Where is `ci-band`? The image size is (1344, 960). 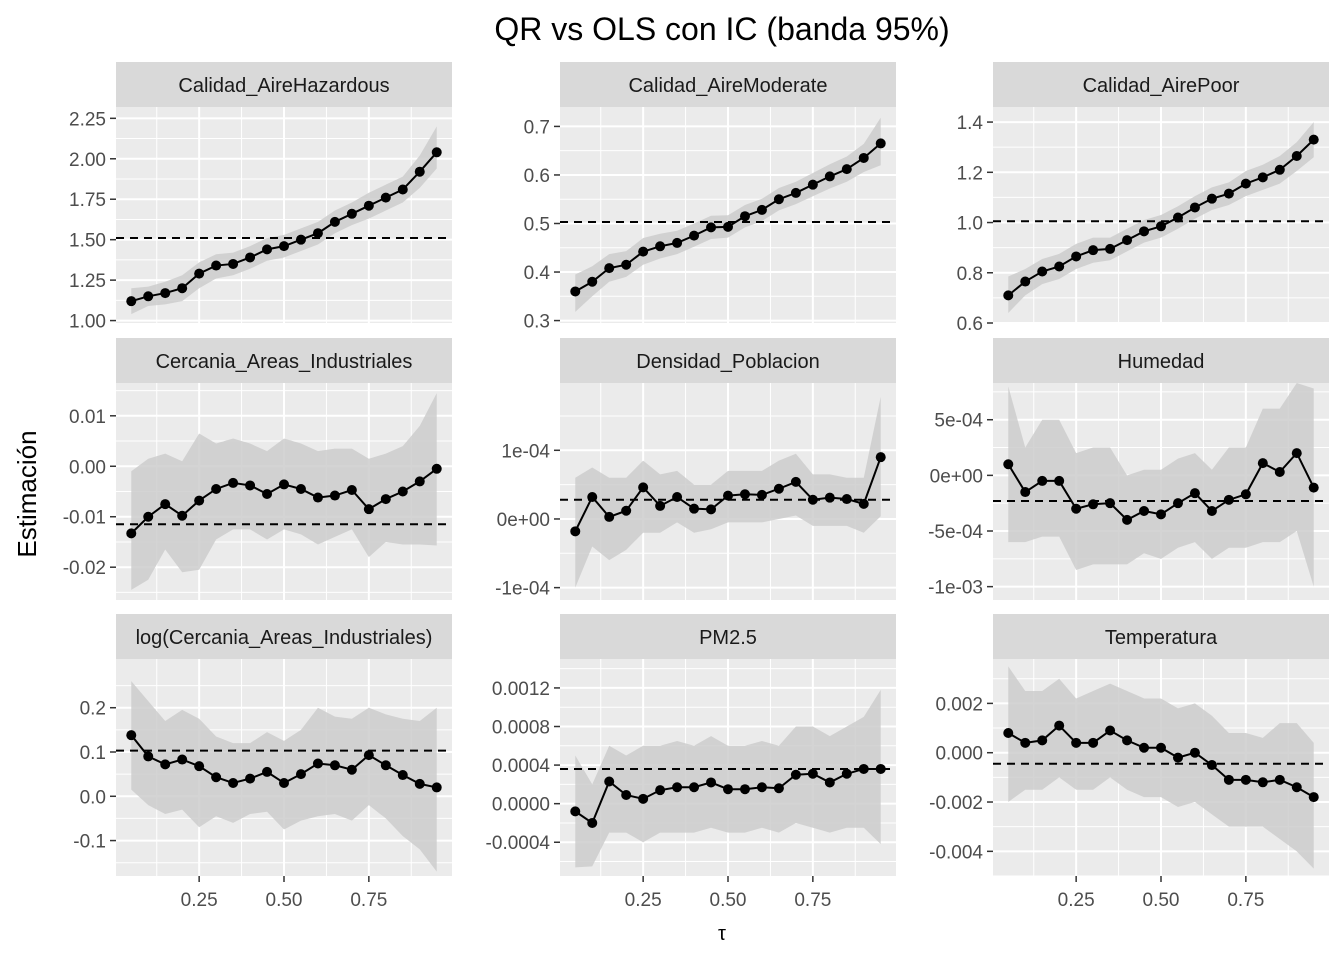 ci-band is located at coordinates (284, 776).